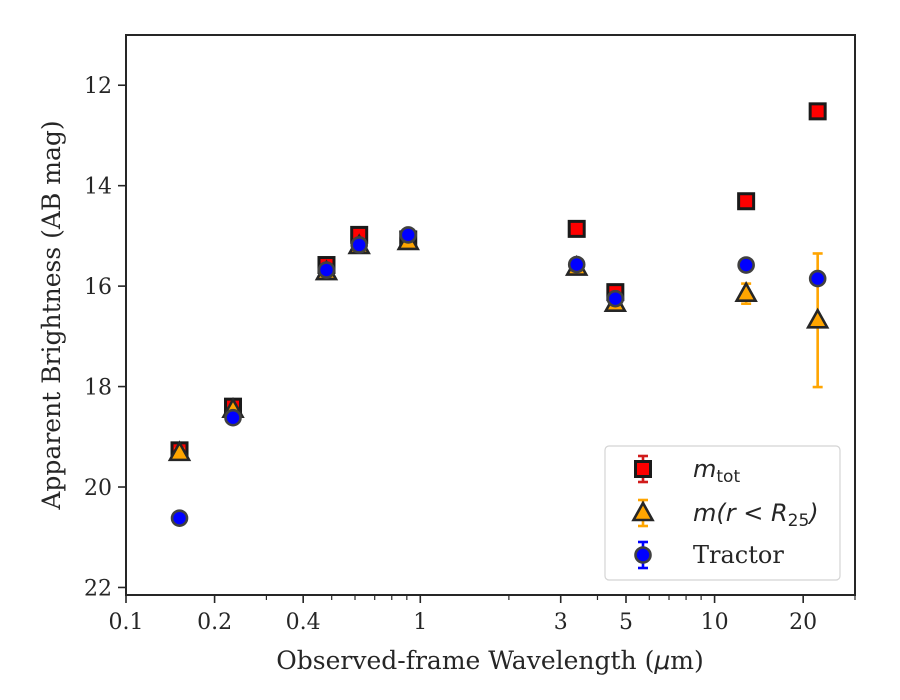 This screenshot has width=900, height=700. I want to click on legend-box, so click(722, 513).